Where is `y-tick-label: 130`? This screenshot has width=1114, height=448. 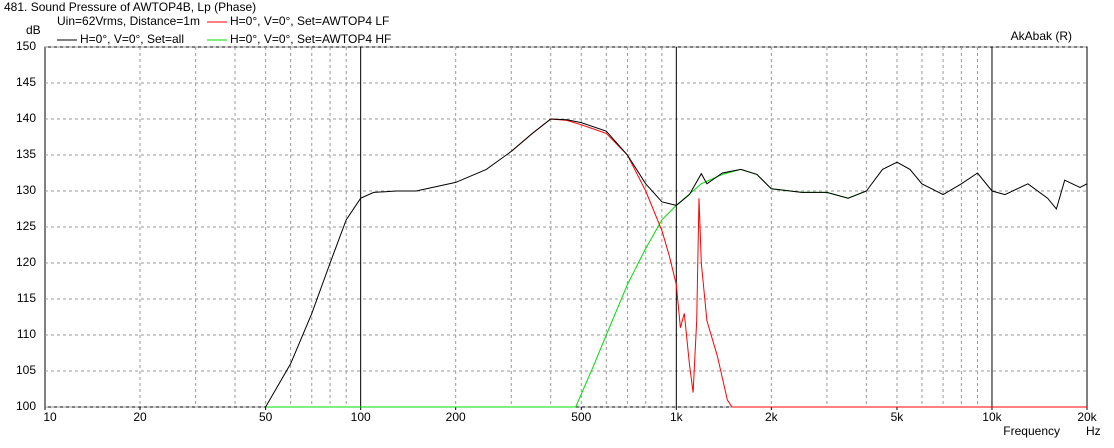 y-tick-label: 130 is located at coordinates (26, 190).